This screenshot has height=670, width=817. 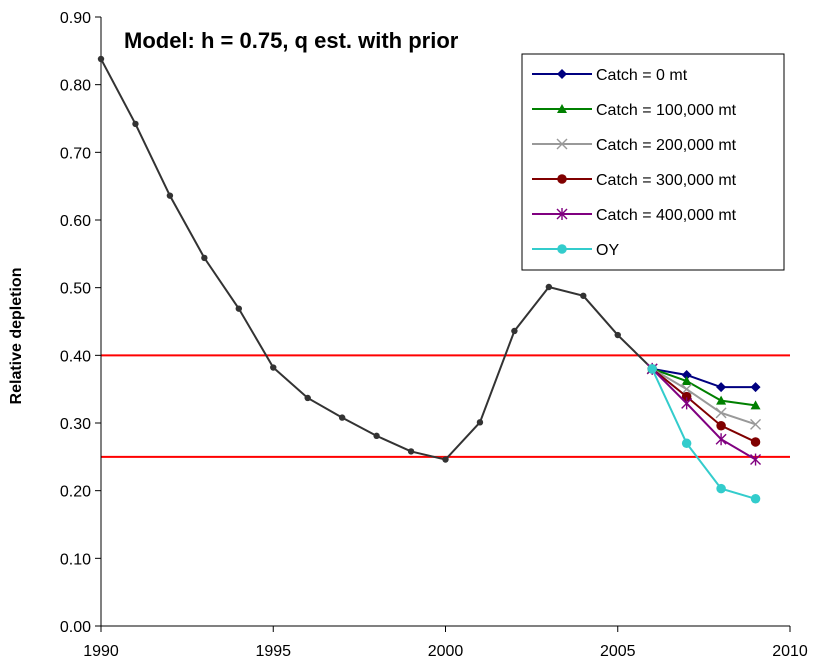 What do you see at coordinates (446, 651) in the screenshot?
I see `x-tick-label: 2000` at bounding box center [446, 651].